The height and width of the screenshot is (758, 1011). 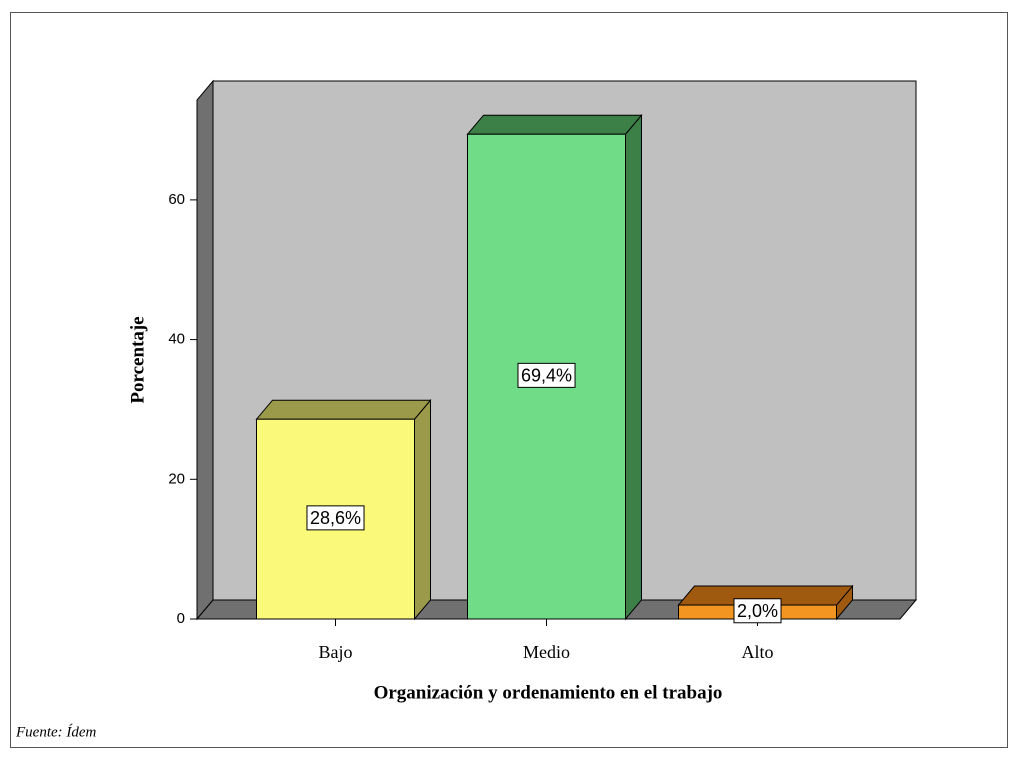 What do you see at coordinates (336, 652) in the screenshot?
I see `x-tick-label: Bajo` at bounding box center [336, 652].